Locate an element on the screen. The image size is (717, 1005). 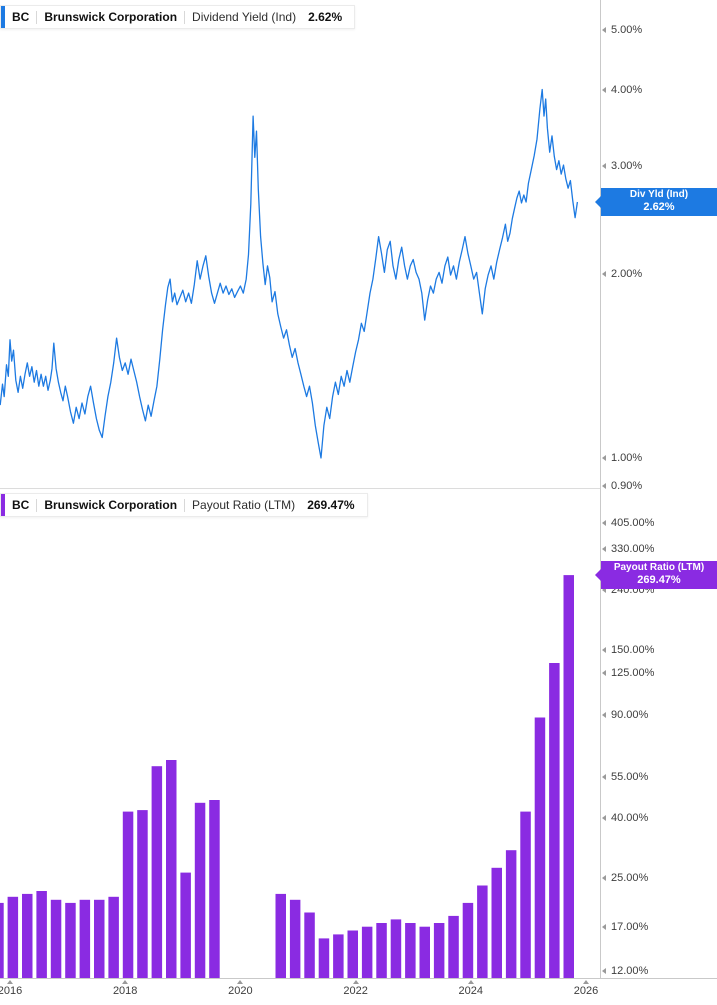
y-axis-tick: 405.00% is located at coordinates (627, 523).